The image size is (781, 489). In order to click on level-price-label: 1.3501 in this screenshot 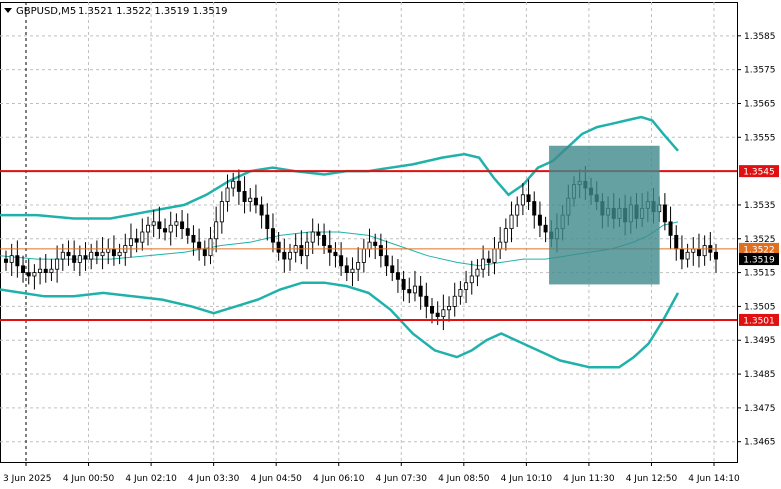, I will do `click(759, 321)`.